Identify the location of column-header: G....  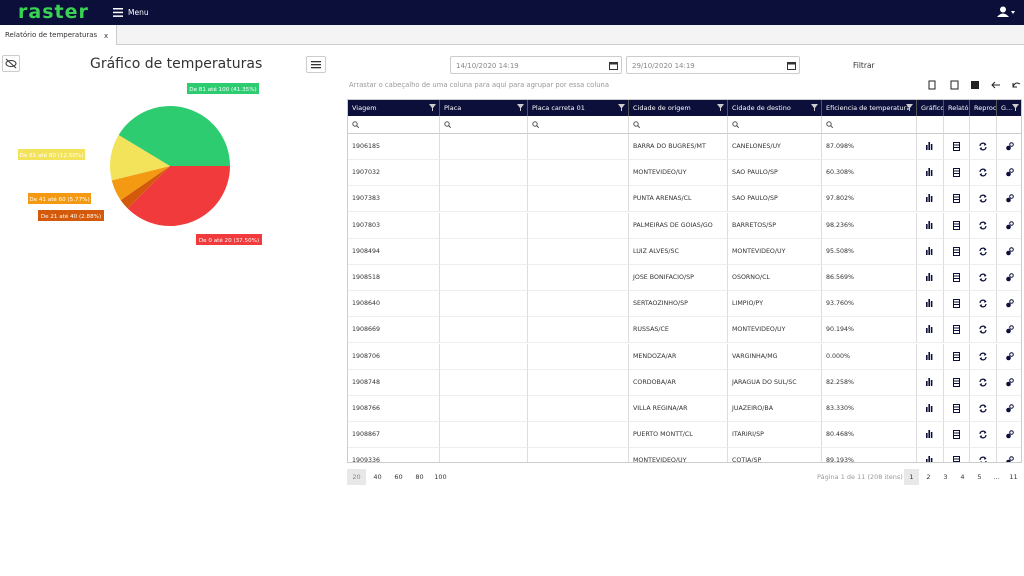
(1009, 108).